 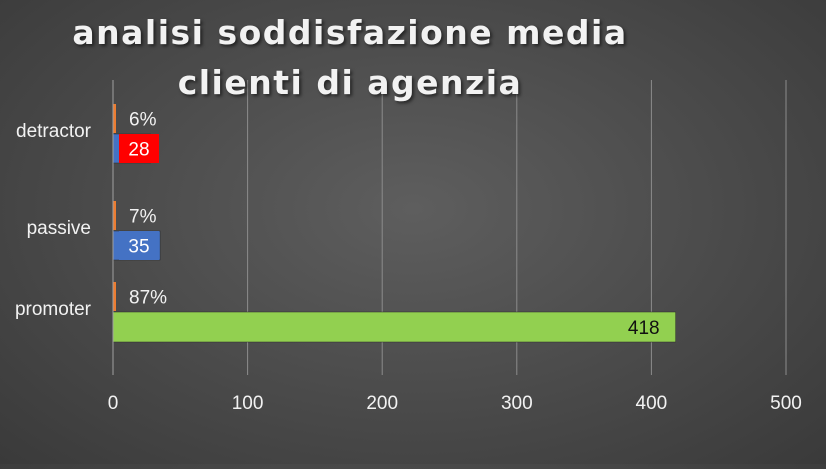 I want to click on x-tick-label: 400, so click(x=652, y=403).